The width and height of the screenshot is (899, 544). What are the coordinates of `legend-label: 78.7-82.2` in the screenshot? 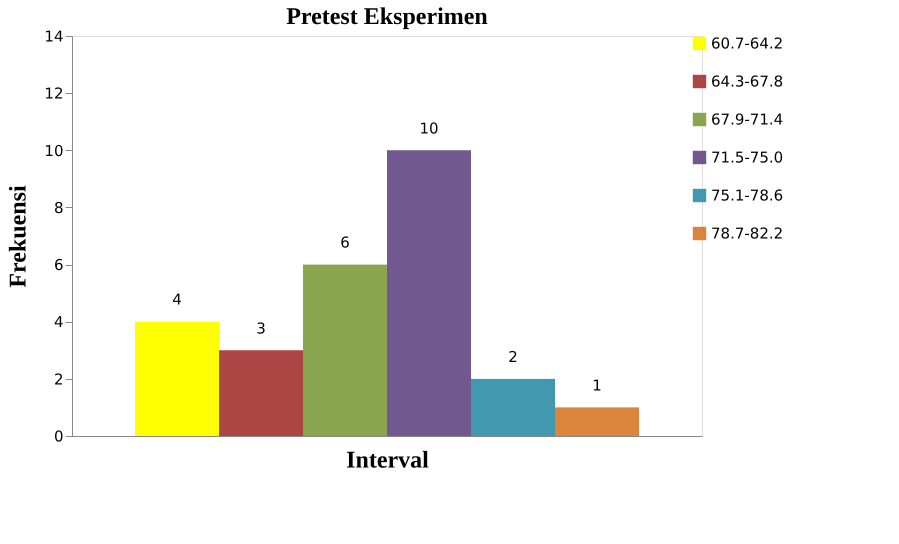 It's located at (747, 233).